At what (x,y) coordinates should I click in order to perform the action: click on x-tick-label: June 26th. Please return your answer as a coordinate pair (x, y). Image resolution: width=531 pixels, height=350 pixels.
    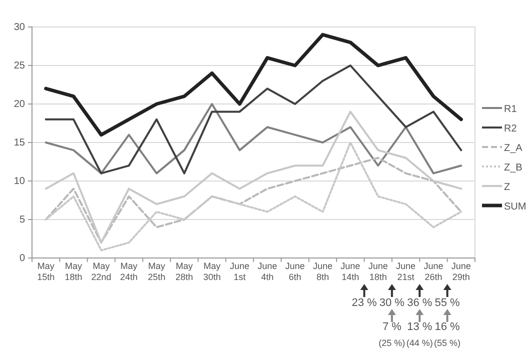
    Looking at the image, I should click on (434, 271).